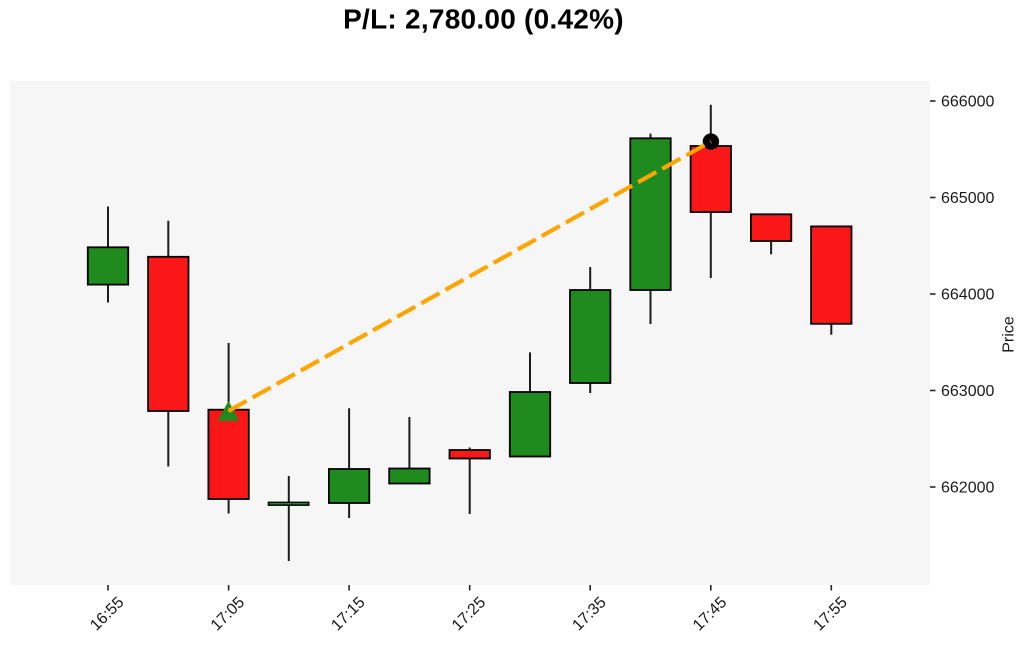 This screenshot has width=1024, height=649. What do you see at coordinates (967, 488) in the screenshot?
I see `svg-text: 662000` at bounding box center [967, 488].